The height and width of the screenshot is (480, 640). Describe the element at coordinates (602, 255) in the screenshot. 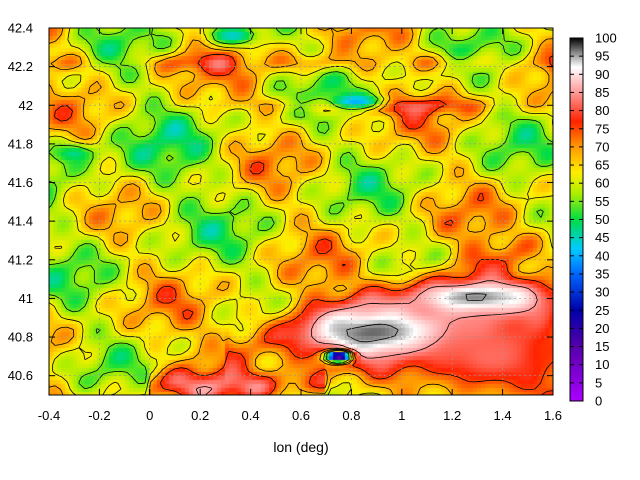

I see `colorbar-tick-label: 40` at that location.